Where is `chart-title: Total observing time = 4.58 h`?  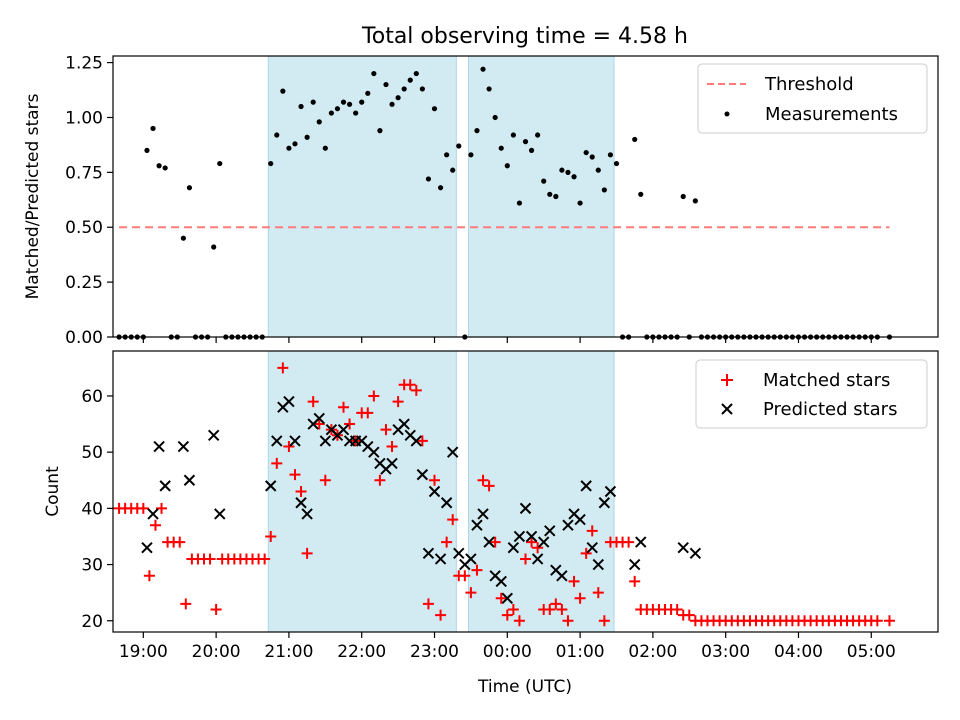
chart-title: Total observing time = 4.58 h is located at coordinates (524, 36).